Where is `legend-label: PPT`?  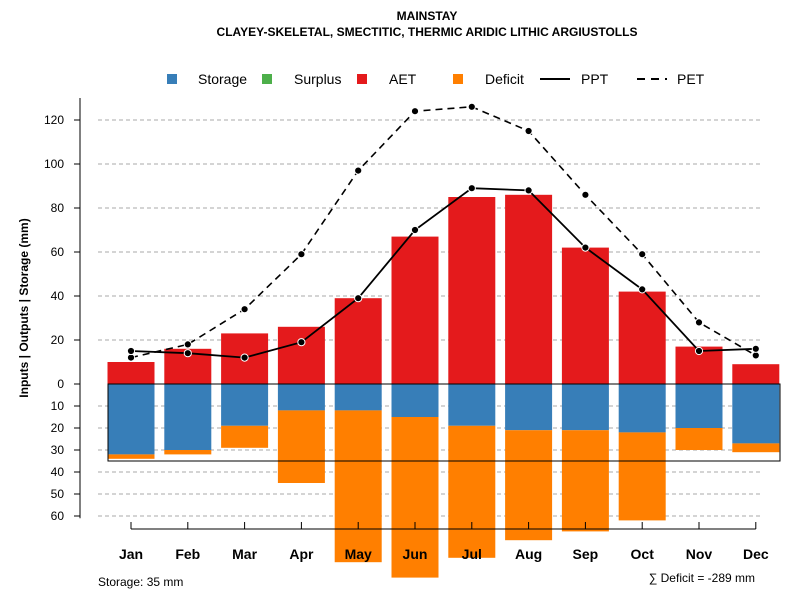
legend-label: PPT is located at coordinates (595, 79).